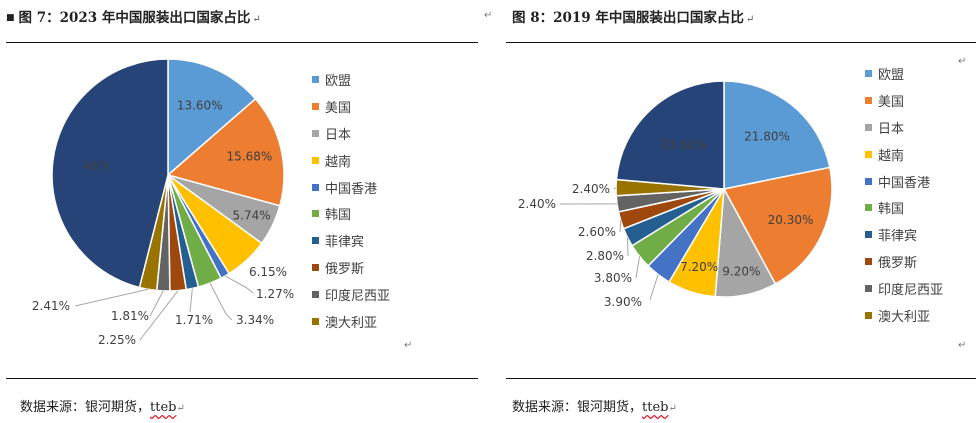 The width and height of the screenshot is (976, 423). Describe the element at coordinates (628, 18) in the screenshot. I see `figure-title-text: 图 8：2019 年中国服装出口国家占比` at that location.